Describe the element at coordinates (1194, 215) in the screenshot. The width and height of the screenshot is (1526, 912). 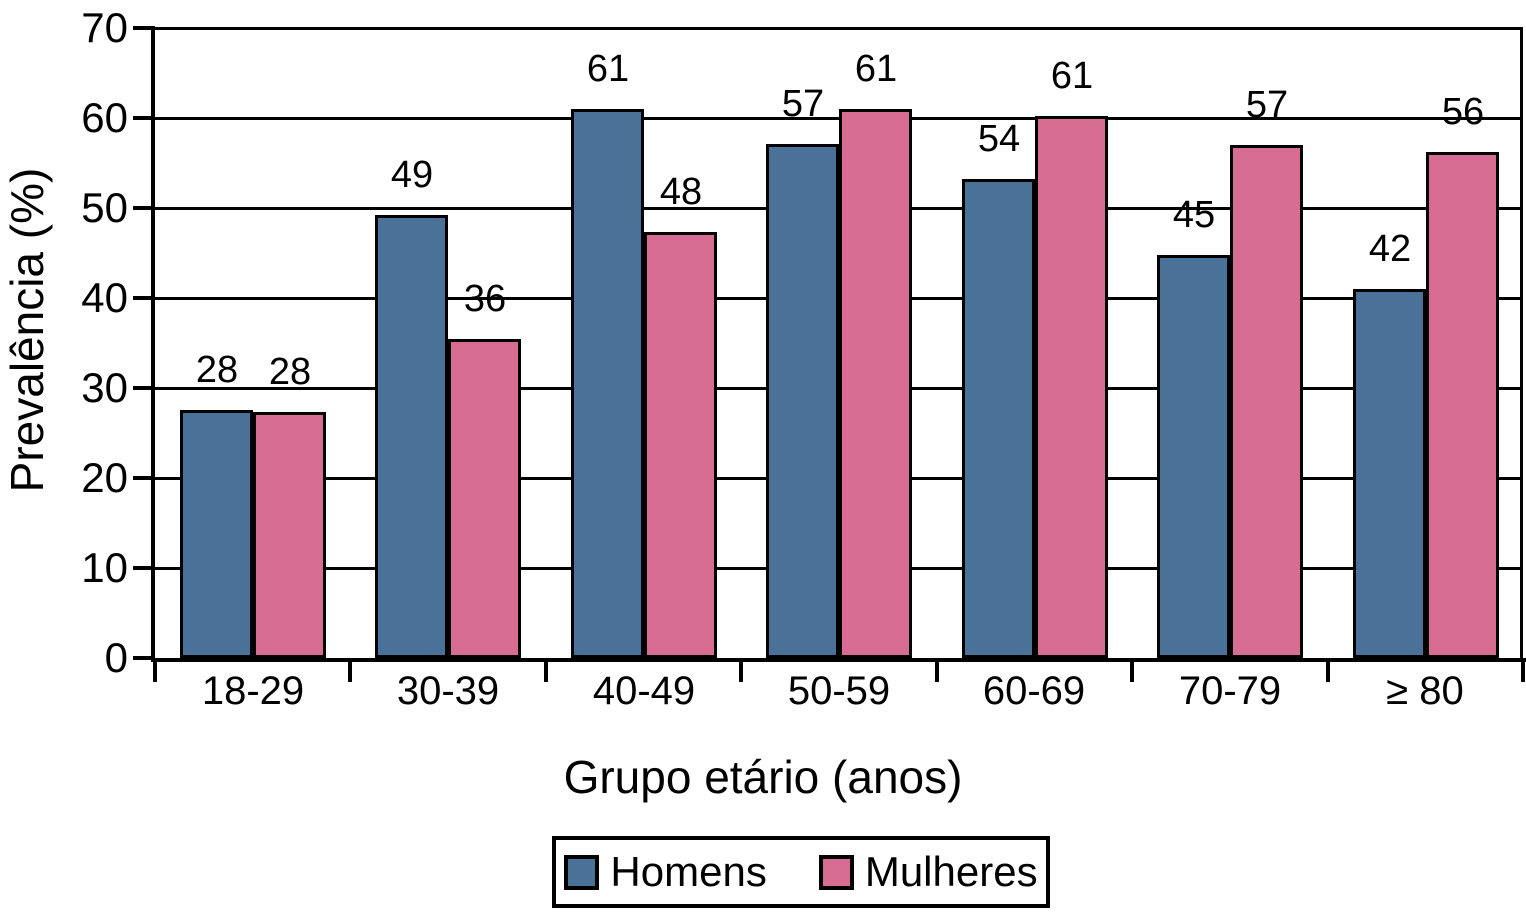
I see `bar-value-homens-5: 45` at that location.